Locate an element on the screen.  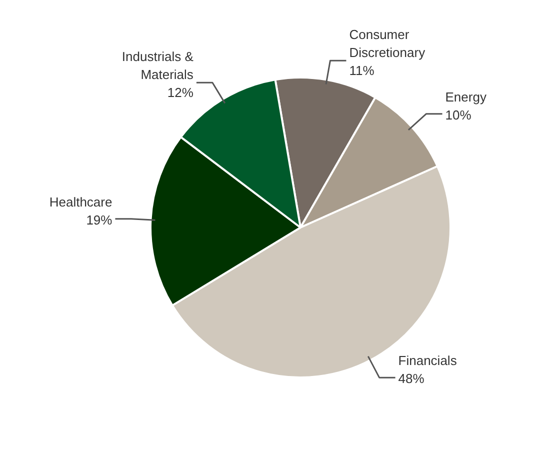
data-label: 11% is located at coordinates (362, 70).